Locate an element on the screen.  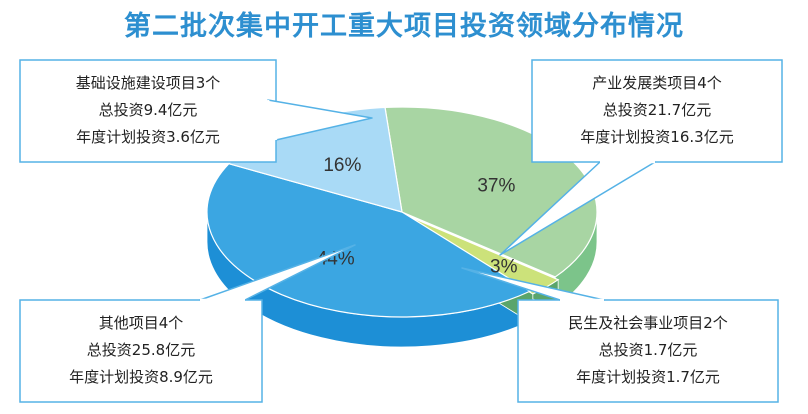
callout-line-2: 年度计划投资1.7亿元 is located at coordinates (648, 377).